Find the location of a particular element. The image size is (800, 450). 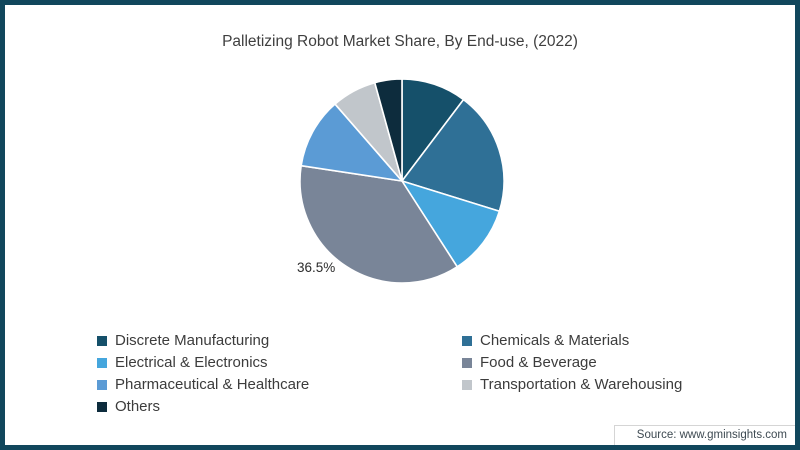

pie-slice-electrical-electronics is located at coordinates (451, 224).